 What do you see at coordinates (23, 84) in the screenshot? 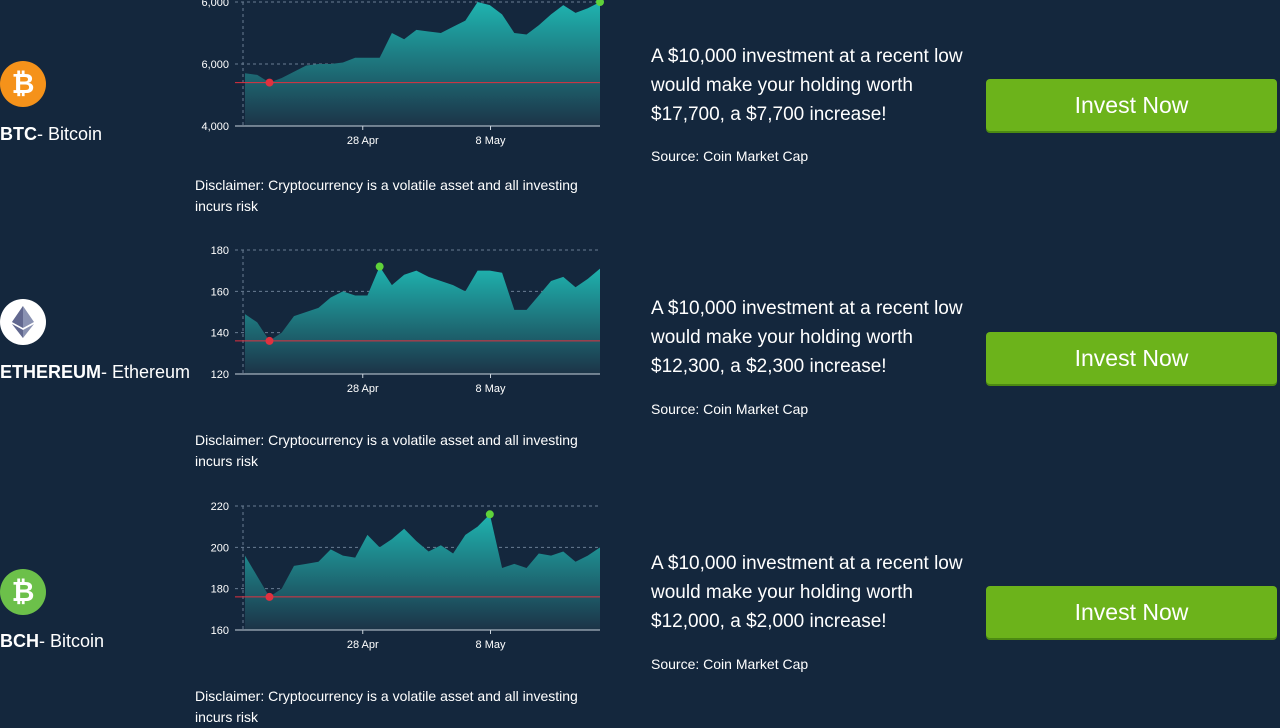
I see `bitcoin-icon: ₿` at bounding box center [23, 84].